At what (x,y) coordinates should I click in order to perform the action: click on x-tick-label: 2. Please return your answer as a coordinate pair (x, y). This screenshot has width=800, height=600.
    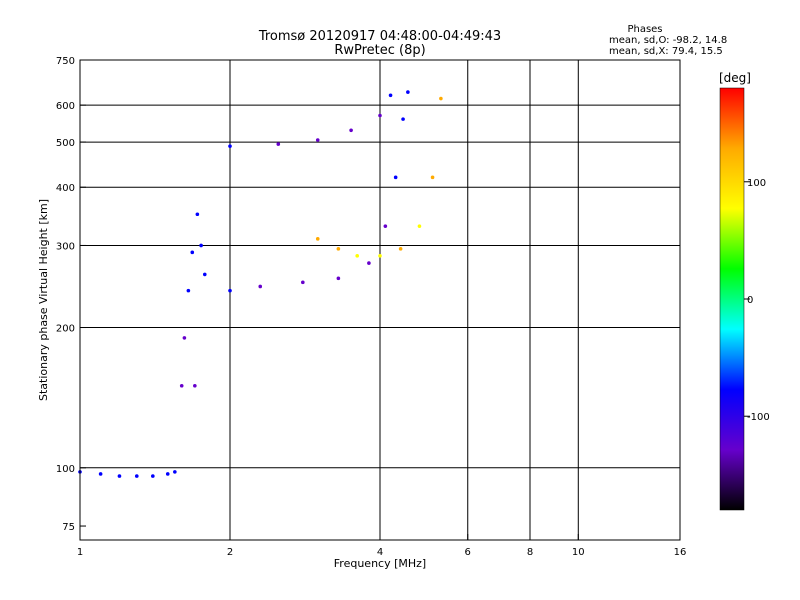
    Looking at the image, I should click on (230, 552).